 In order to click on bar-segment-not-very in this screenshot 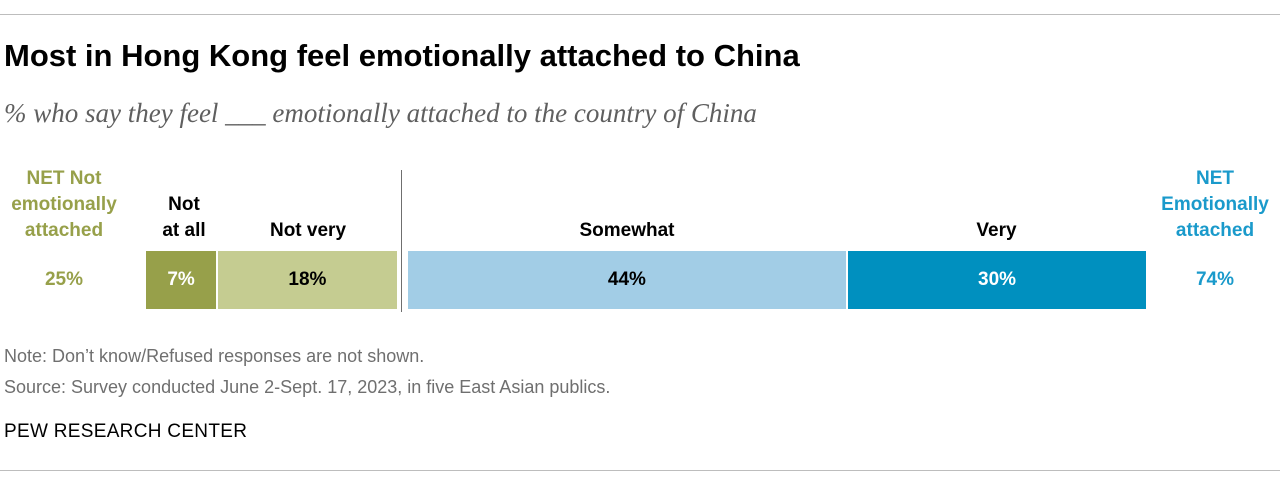, I will do `click(307, 280)`.